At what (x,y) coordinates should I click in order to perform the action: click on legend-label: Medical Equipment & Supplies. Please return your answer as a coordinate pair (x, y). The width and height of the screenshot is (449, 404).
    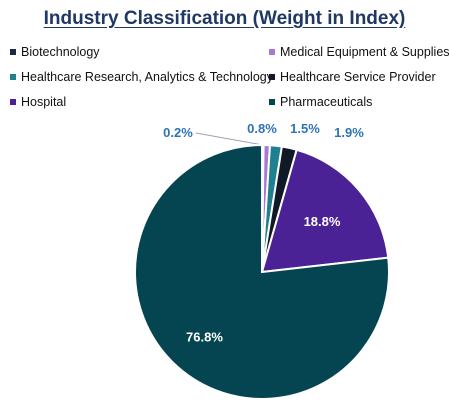
    Looking at the image, I should click on (364, 52).